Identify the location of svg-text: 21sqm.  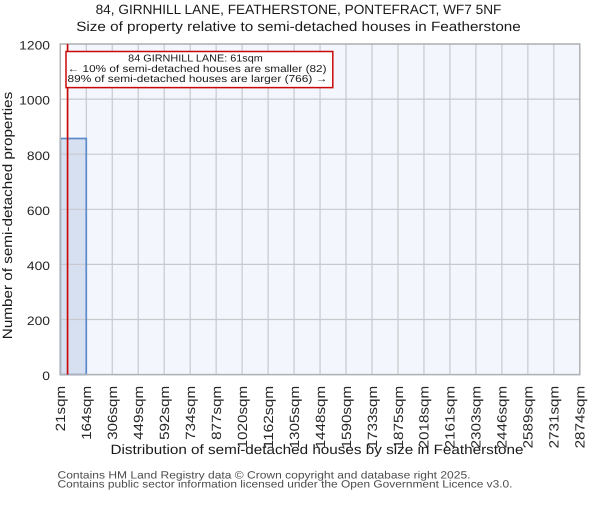
(60, 409).